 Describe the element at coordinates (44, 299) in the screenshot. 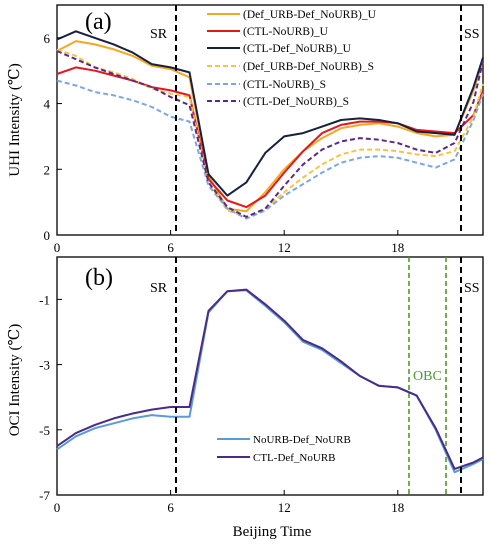

I see `y-tick-label: -1` at that location.